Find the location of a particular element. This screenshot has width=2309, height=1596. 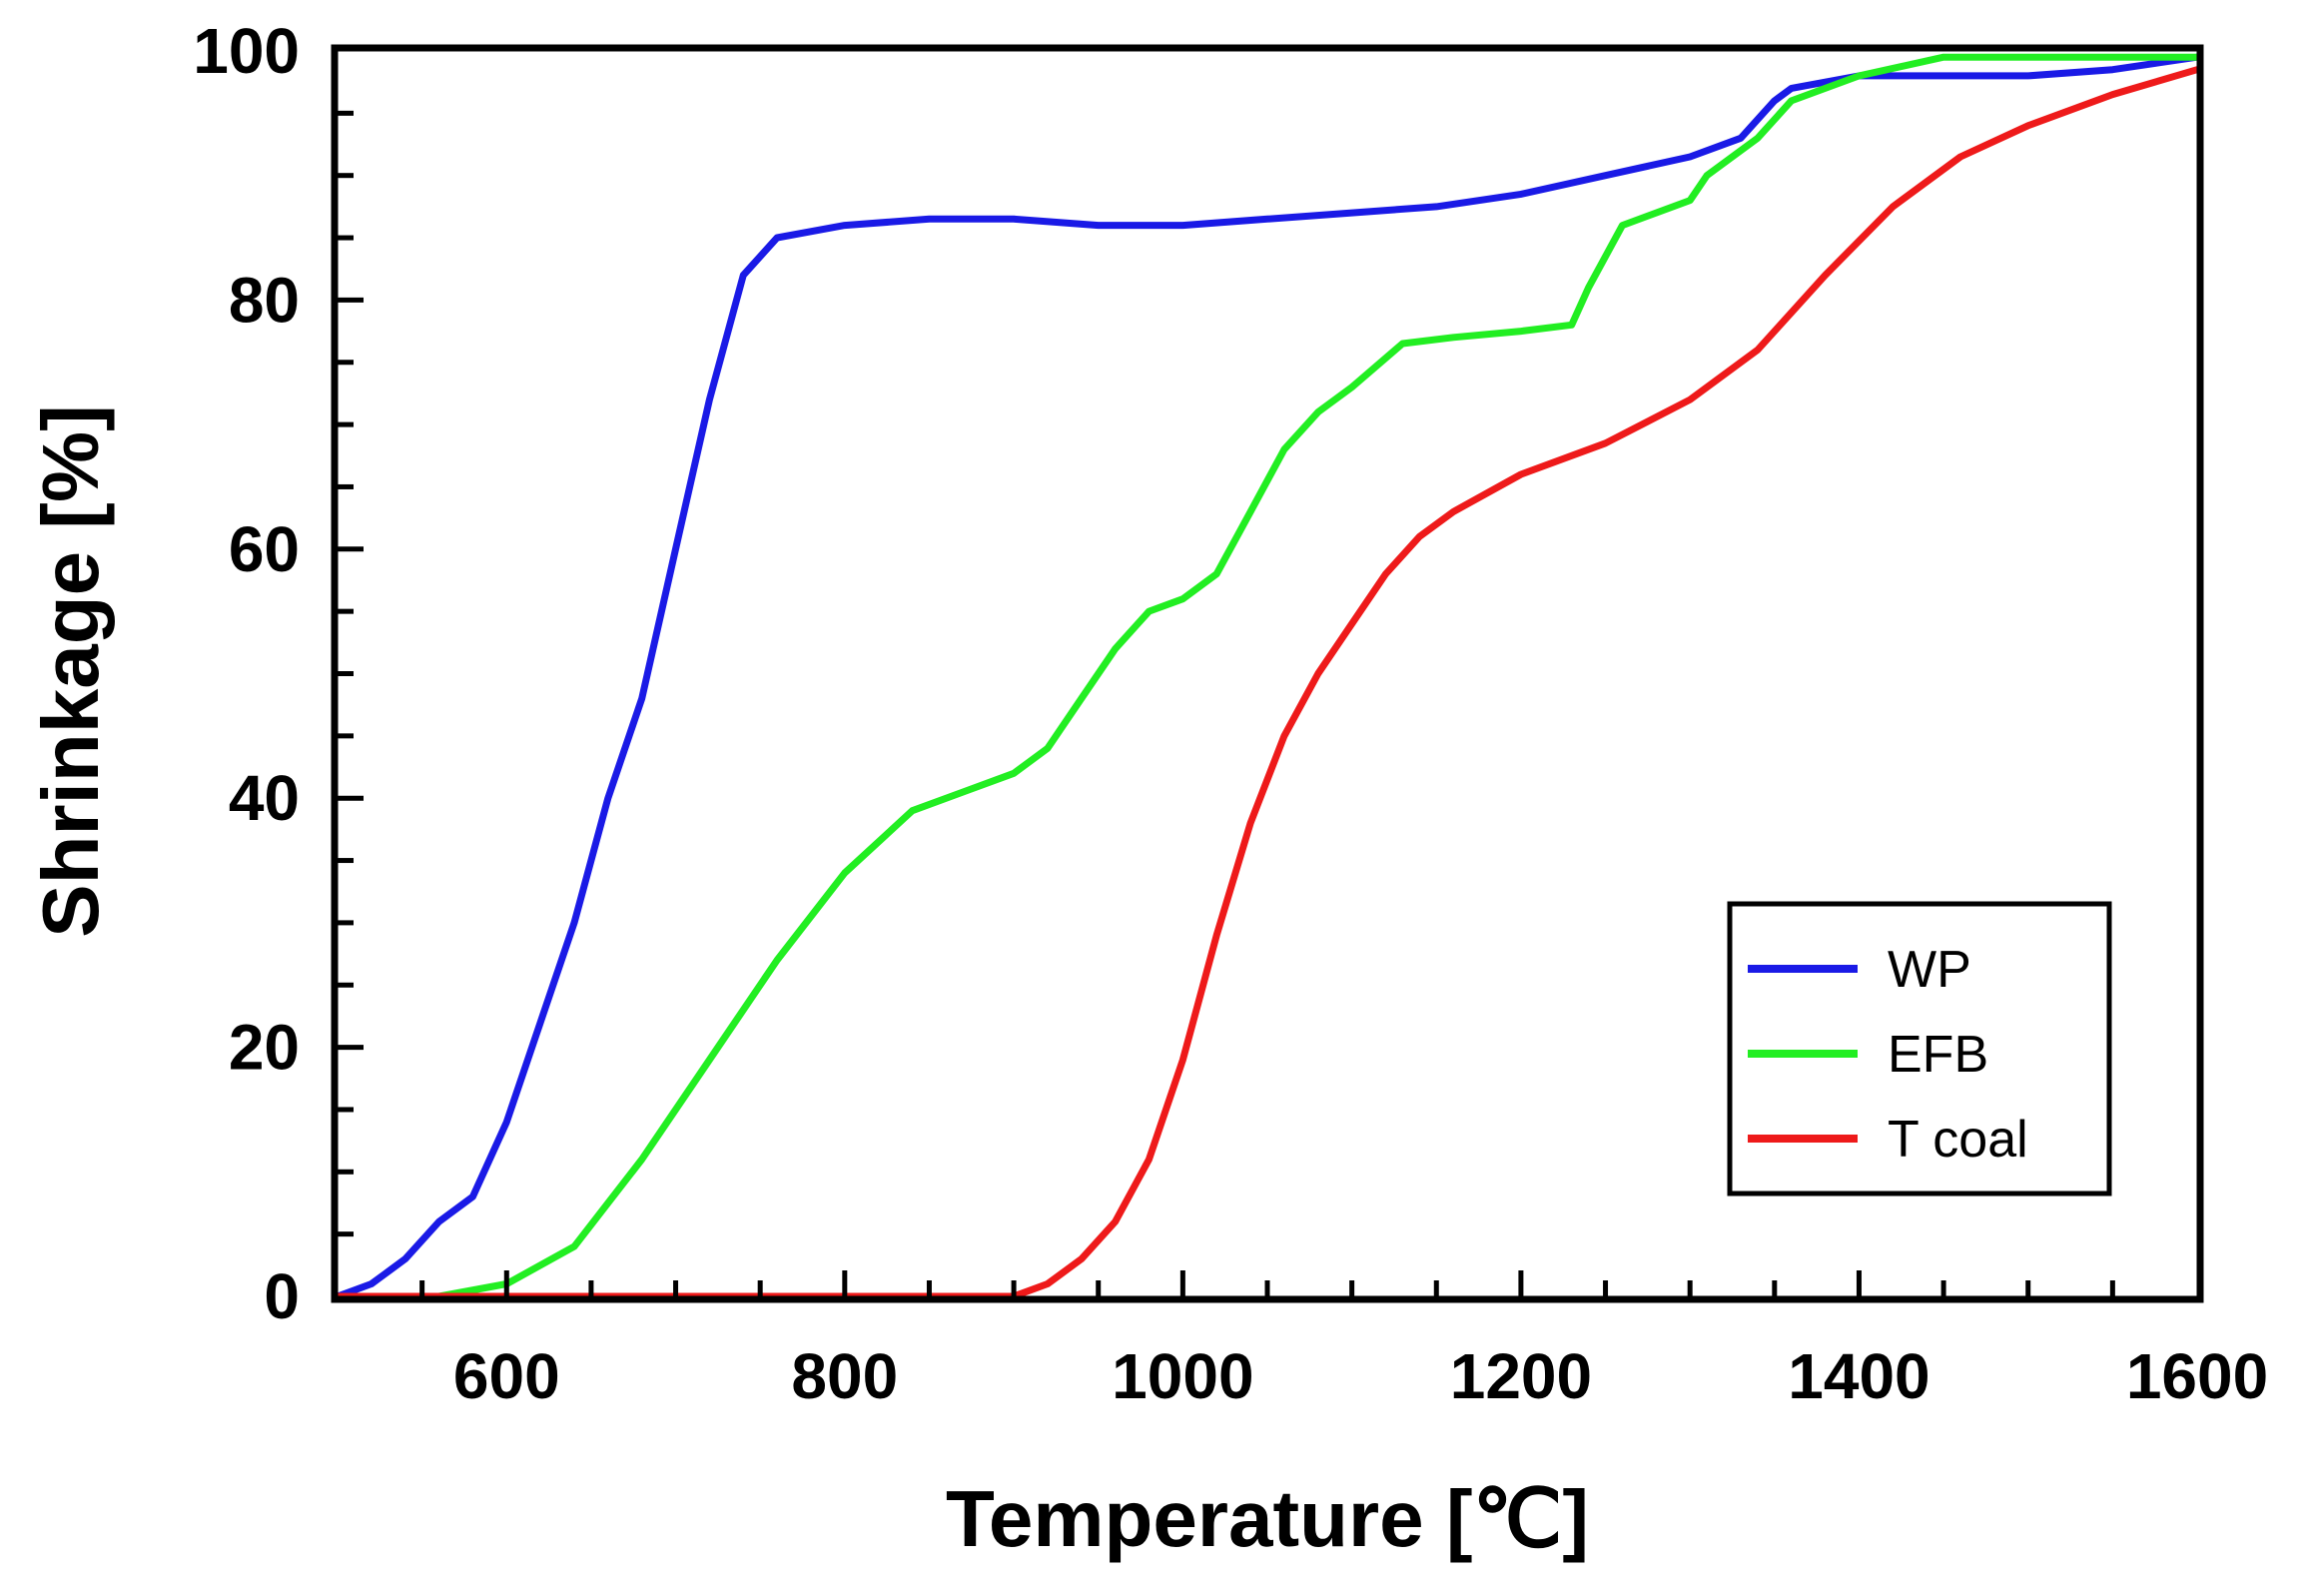

y-tick-label: 60 is located at coordinates (264, 549).